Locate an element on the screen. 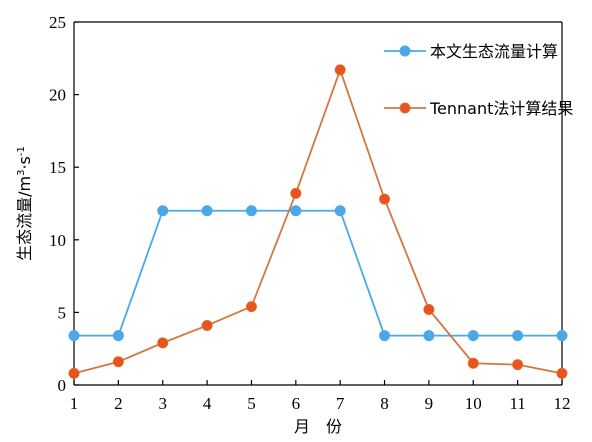 The width and height of the screenshot is (592, 442). legend: 本文生态流量计算 Tennant法计算结果 is located at coordinates (478, 80).